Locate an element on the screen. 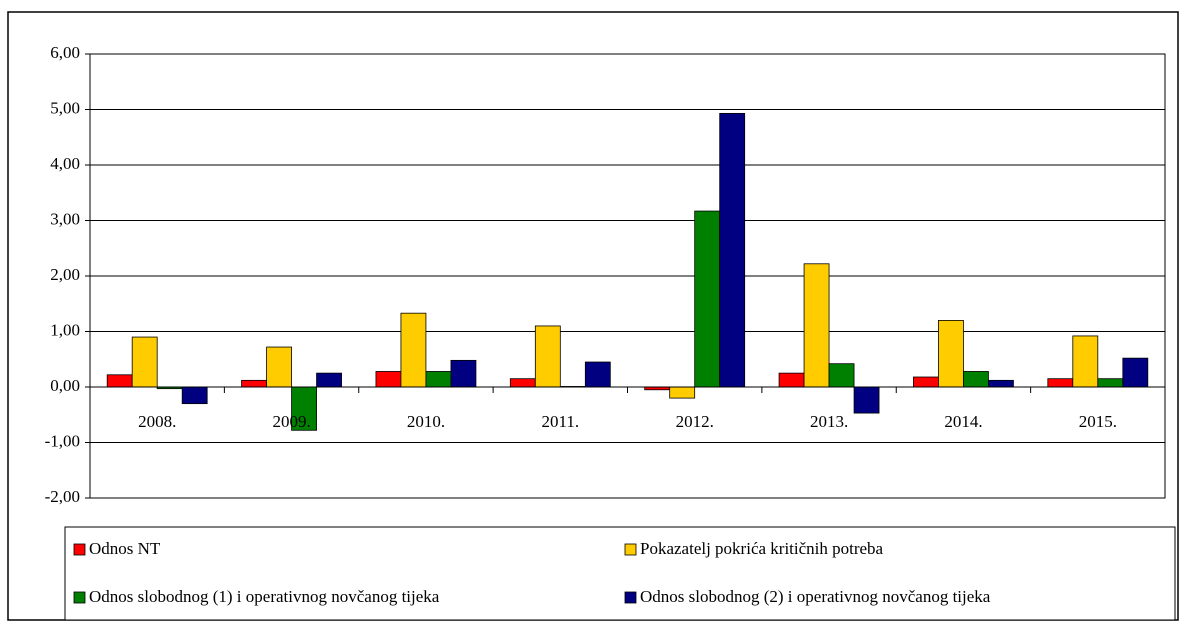  x-tick-label: 2008. is located at coordinates (157, 421).